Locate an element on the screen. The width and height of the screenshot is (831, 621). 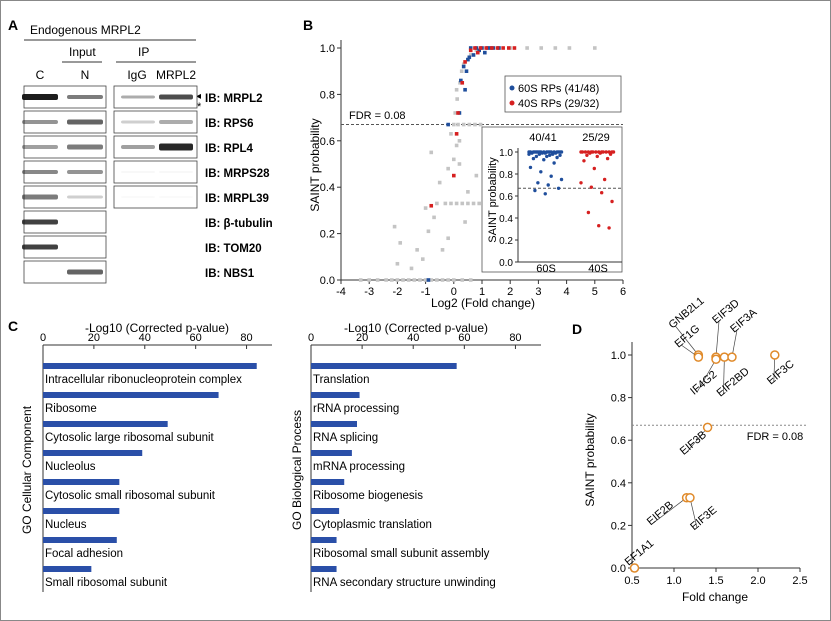
panel-d-x-tick-label: 1.5 is located at coordinates (715, 581).